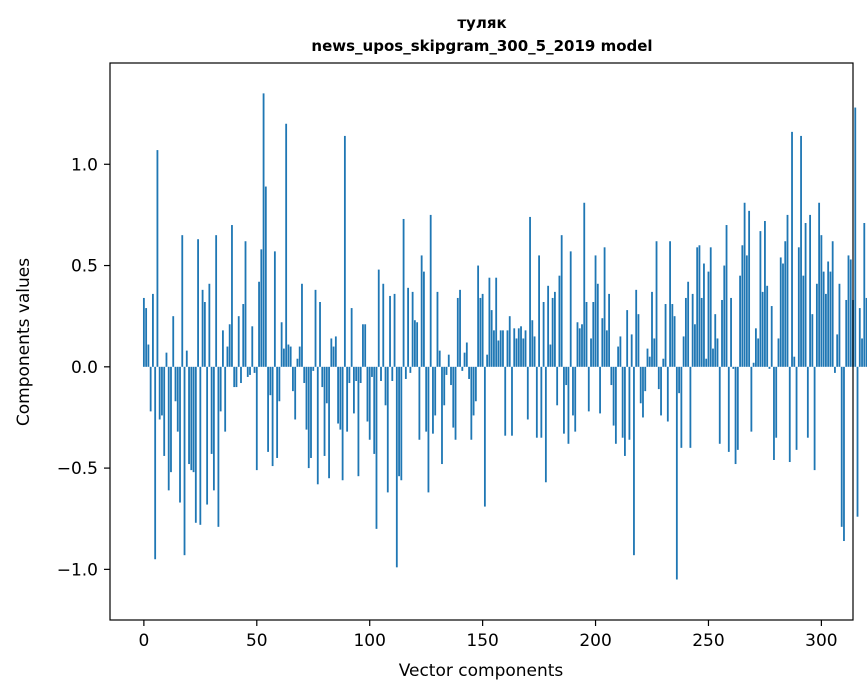 The height and width of the screenshot is (696, 867). I want to click on y-tick-label: −0.5, so click(77, 469).